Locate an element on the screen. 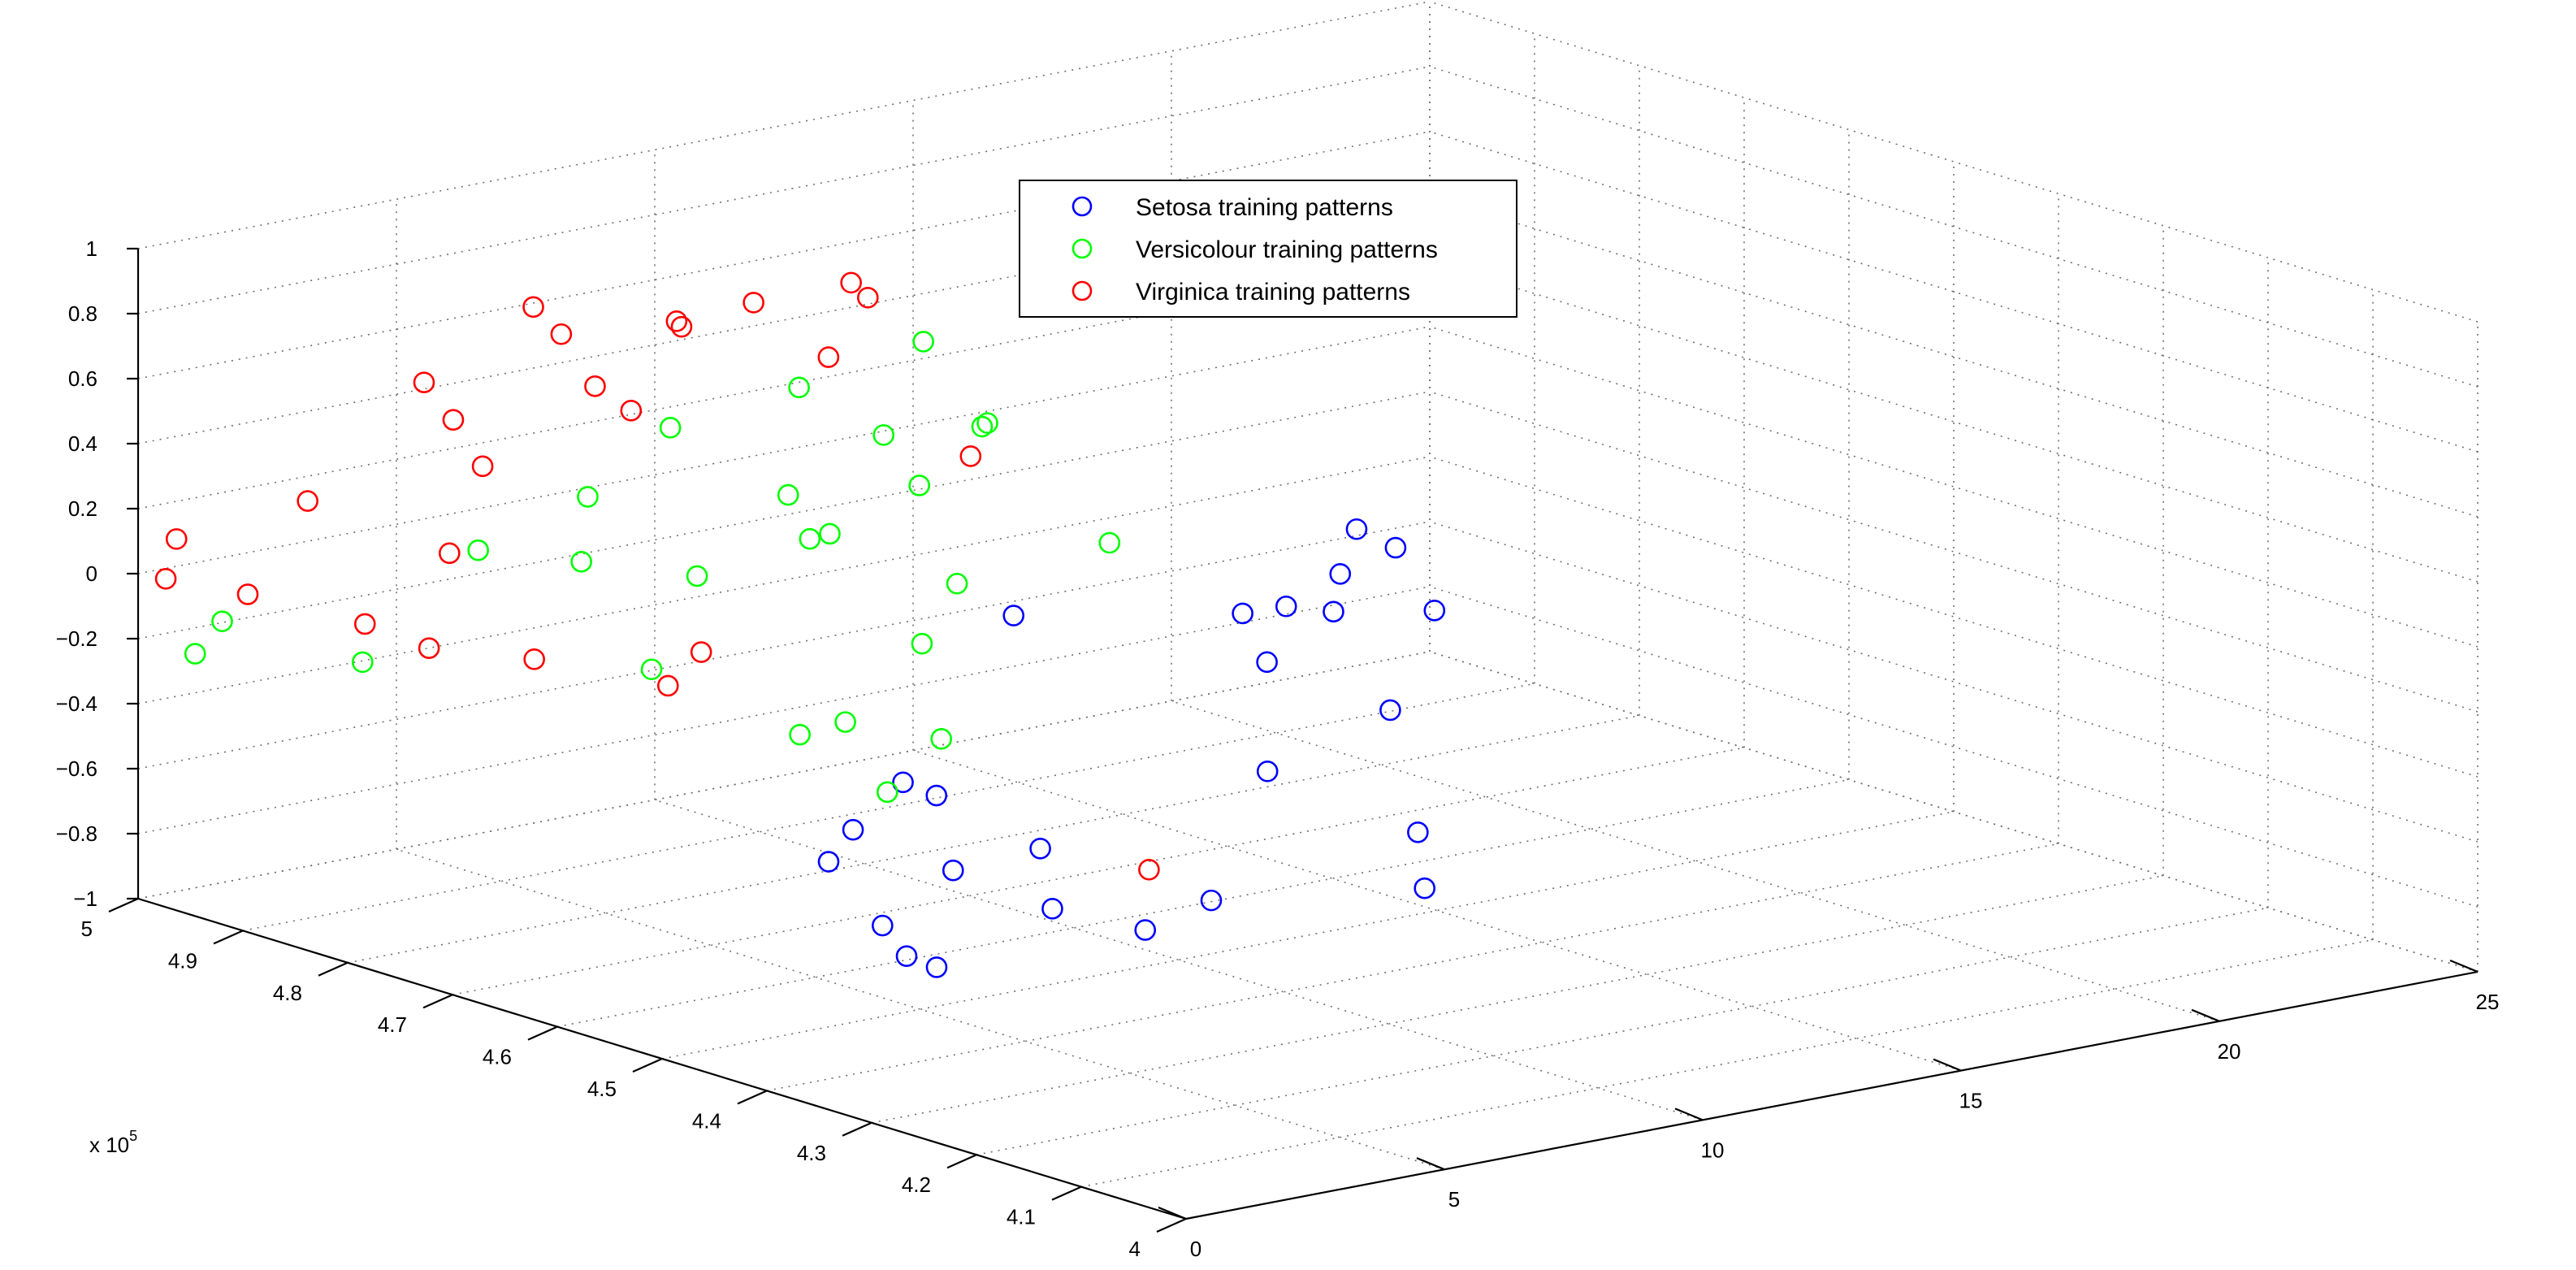 The height and width of the screenshot is (1270, 2576). x-tick-label: 25 is located at coordinates (2488, 1002).